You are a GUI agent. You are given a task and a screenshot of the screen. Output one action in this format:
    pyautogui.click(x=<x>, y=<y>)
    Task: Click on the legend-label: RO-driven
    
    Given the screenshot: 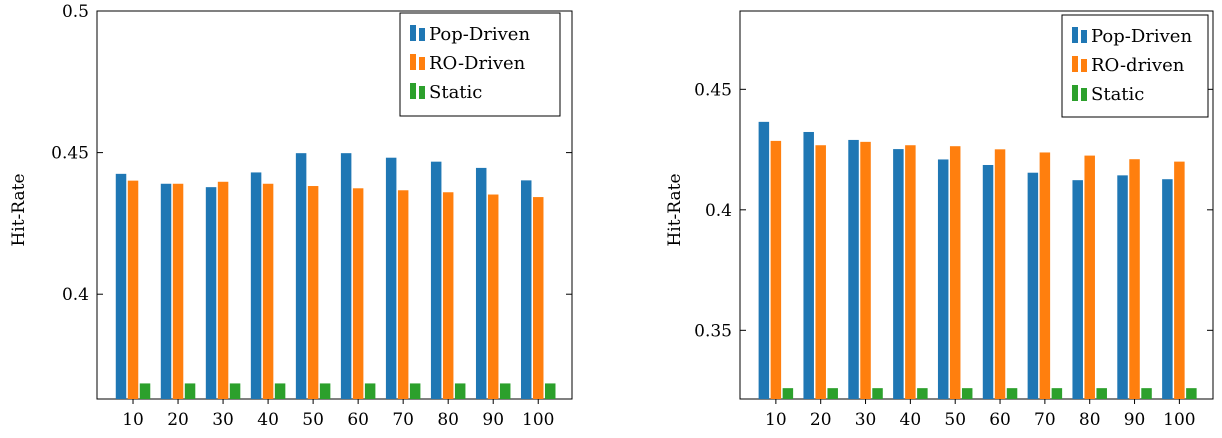 What is the action you would take?
    pyautogui.click(x=1138, y=65)
    